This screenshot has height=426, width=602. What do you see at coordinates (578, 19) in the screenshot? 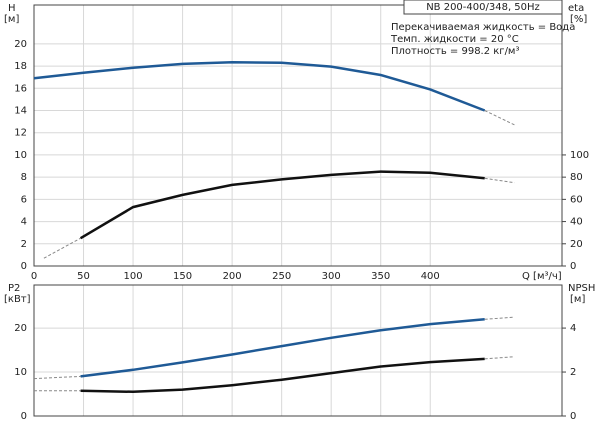
I see `y2-axis-unit: [%]` at bounding box center [578, 19].